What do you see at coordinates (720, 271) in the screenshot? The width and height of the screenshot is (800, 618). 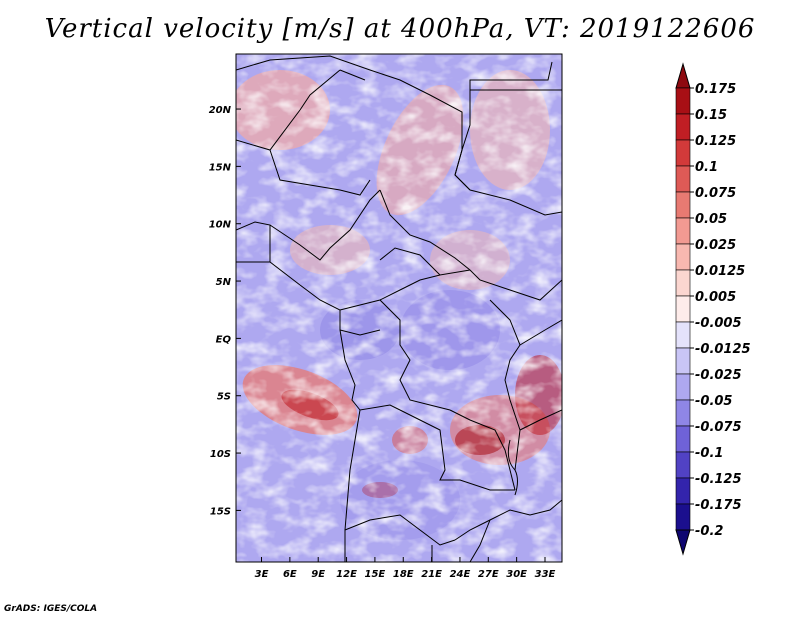 I see `colorbar-label: 0.0125` at bounding box center [720, 271].